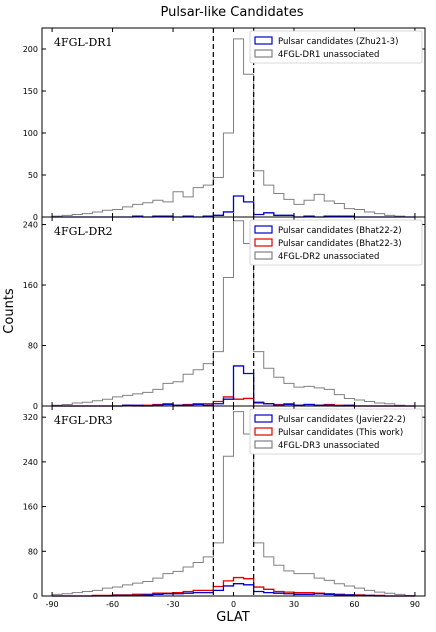 The height and width of the screenshot is (632, 436). What do you see at coordinates (342, 420) in the screenshot?
I see `legend-entry: Pulsar candidates (Javier22-2)` at bounding box center [342, 420].